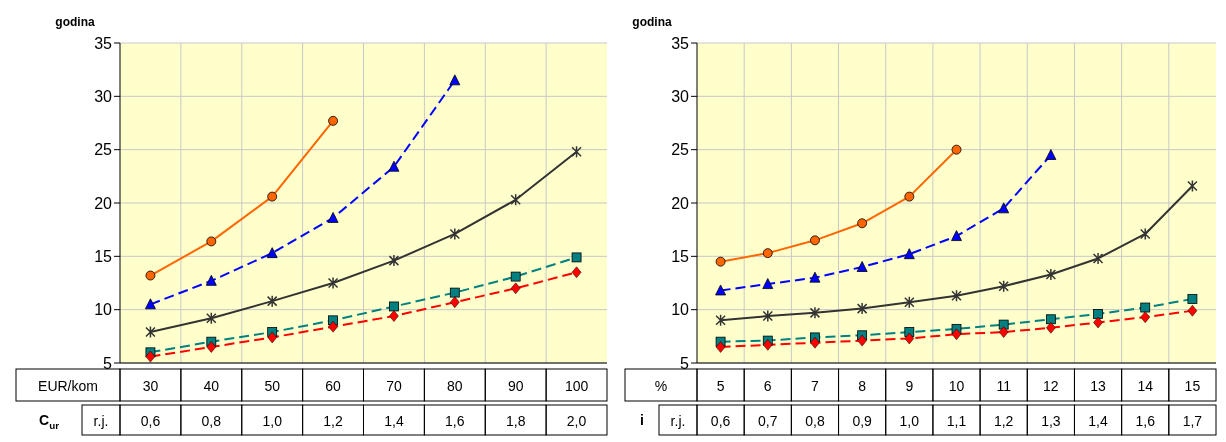 The image size is (1226, 442). Describe the element at coordinates (1192, 421) in the screenshot. I see `text: 1,7` at that location.